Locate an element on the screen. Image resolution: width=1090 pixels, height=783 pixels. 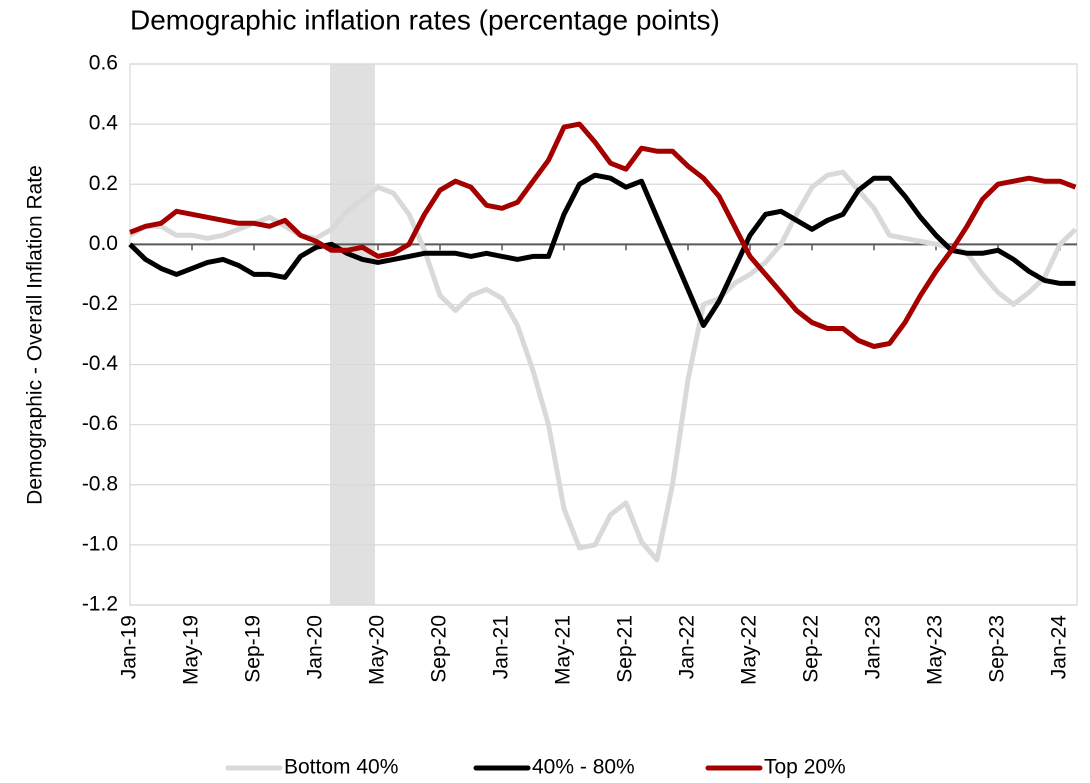
legend-label: Bottom 40% is located at coordinates (341, 767).